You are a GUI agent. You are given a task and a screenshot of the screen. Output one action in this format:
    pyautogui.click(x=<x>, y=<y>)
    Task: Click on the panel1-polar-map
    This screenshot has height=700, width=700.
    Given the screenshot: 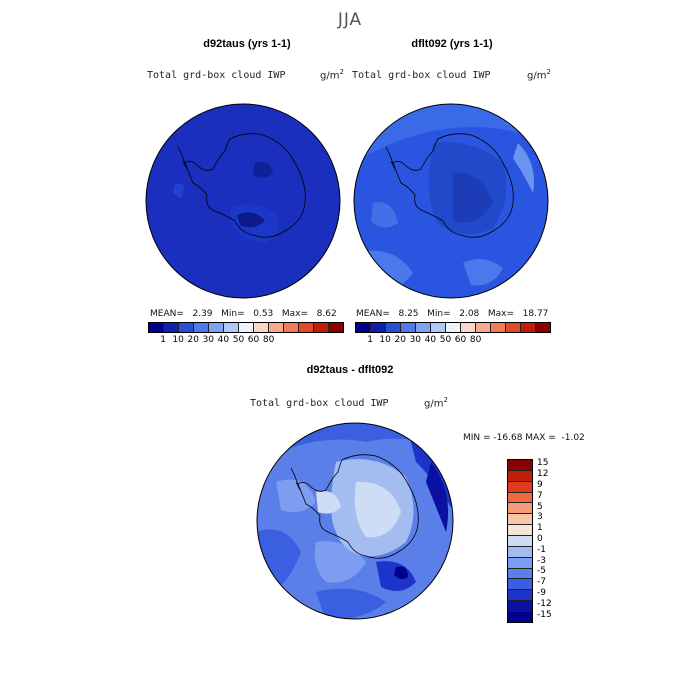 What is the action you would take?
    pyautogui.click(x=243, y=201)
    